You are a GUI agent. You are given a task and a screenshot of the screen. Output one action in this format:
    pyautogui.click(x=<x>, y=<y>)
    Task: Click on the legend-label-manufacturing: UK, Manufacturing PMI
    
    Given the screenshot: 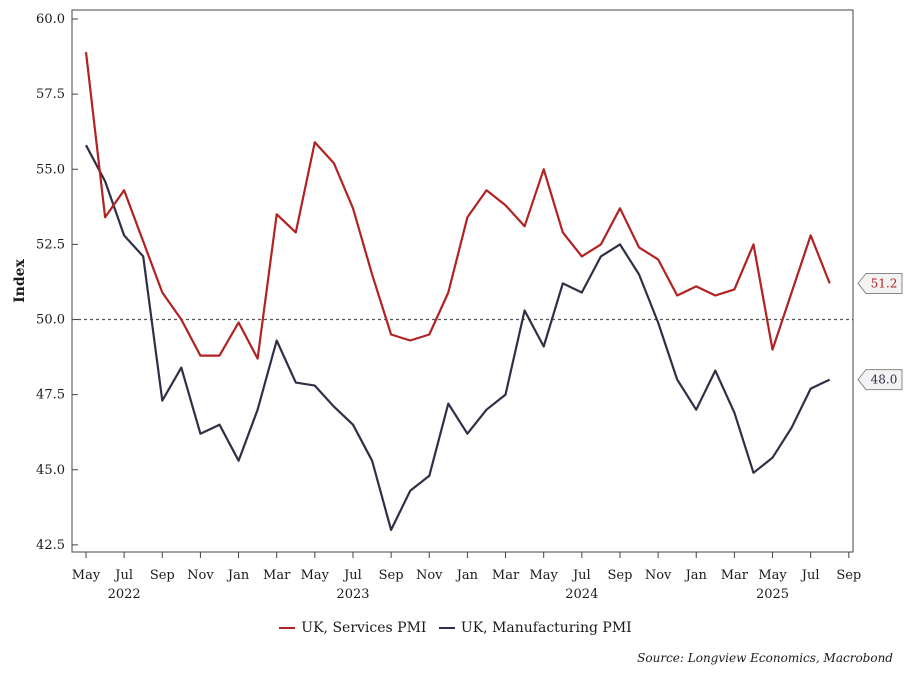 What is the action you would take?
    pyautogui.click(x=546, y=628)
    